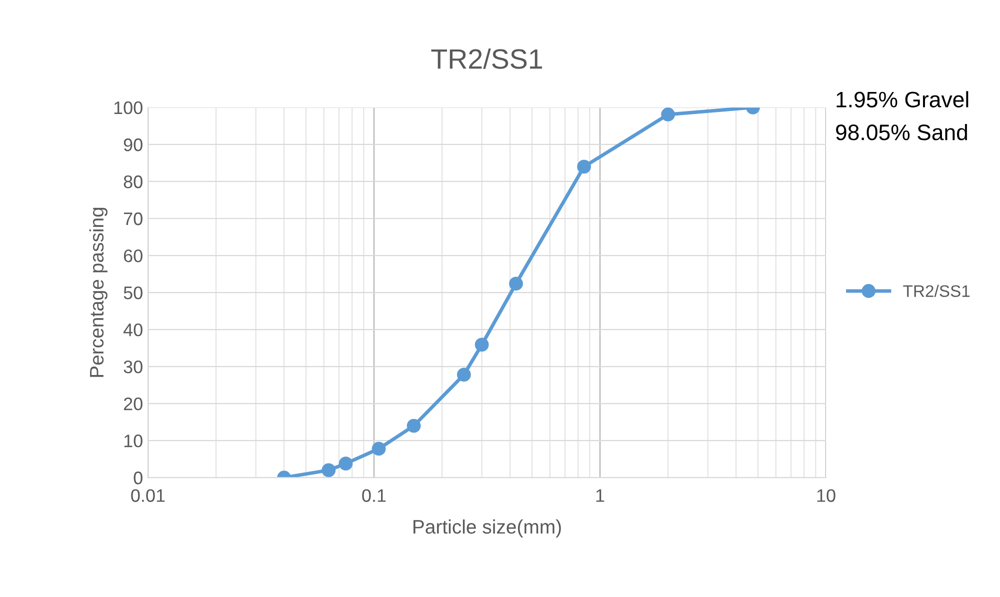 Image resolution: width=1000 pixels, height=597 pixels. What do you see at coordinates (486, 58) in the screenshot?
I see `chart-title: TR2/SS1` at bounding box center [486, 58].